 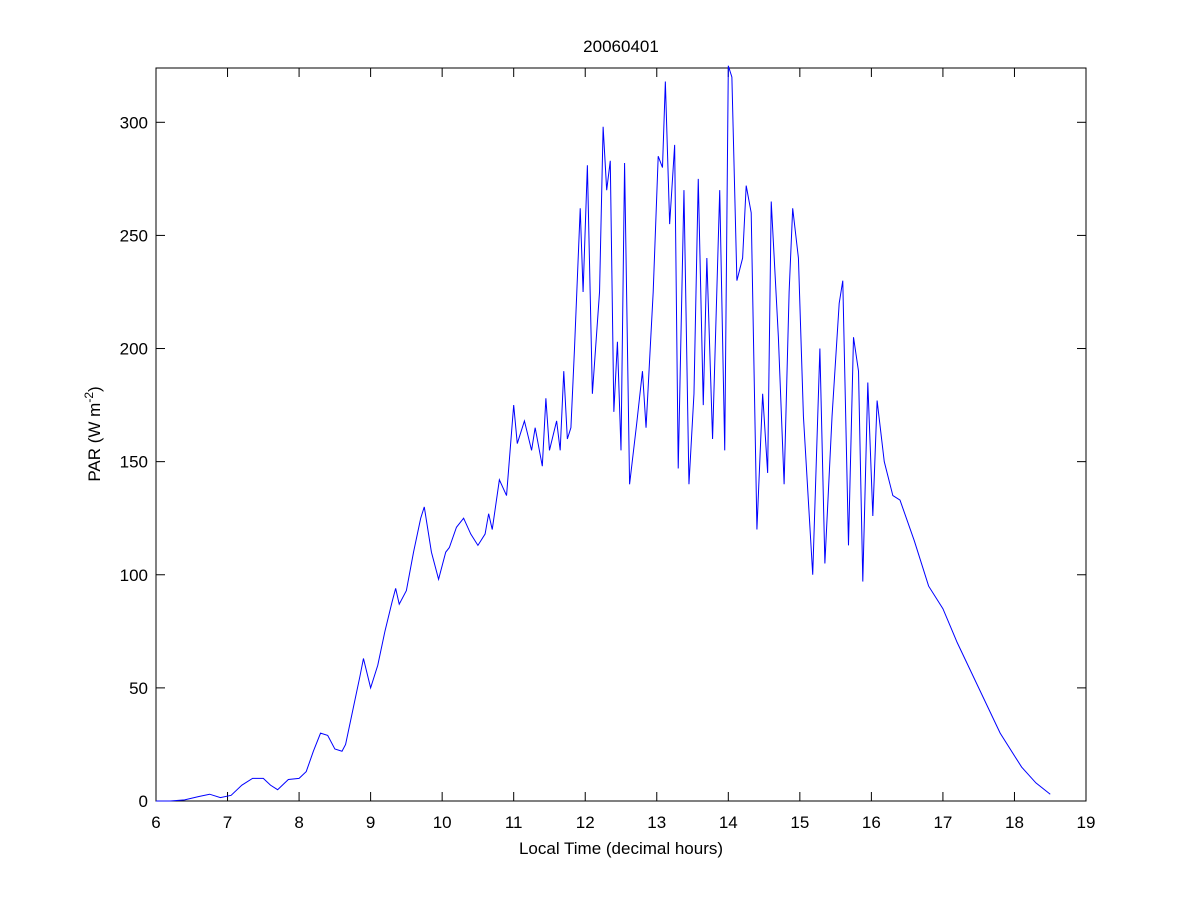 I want to click on x-tick-label: 19, so click(x=1086, y=822).